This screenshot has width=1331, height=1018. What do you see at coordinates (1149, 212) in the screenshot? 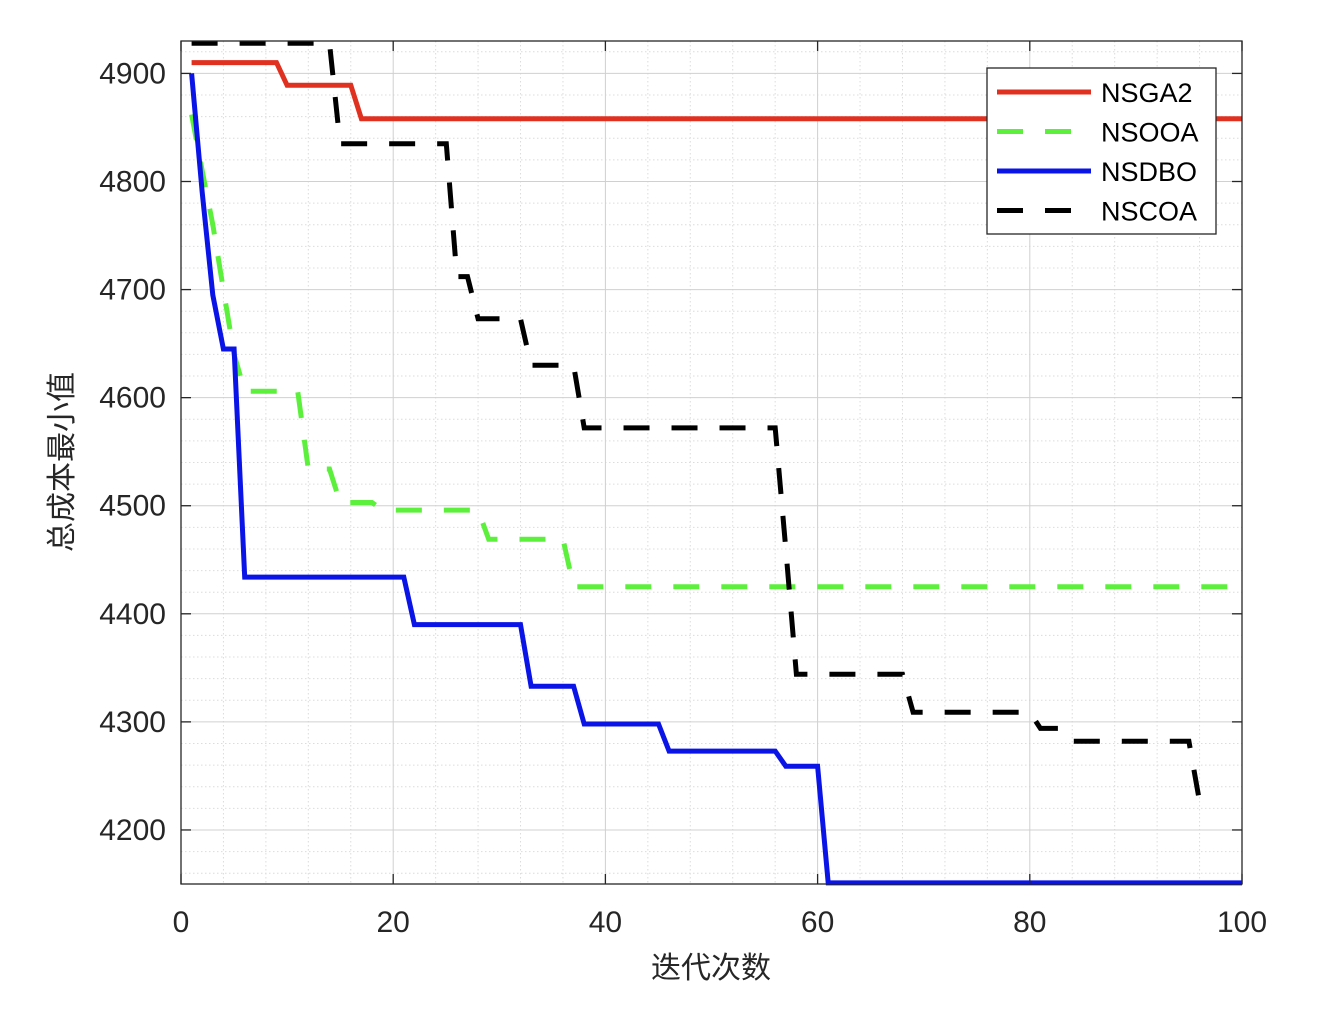
I see `legend-label-nscoa: NSCOA` at bounding box center [1149, 212].